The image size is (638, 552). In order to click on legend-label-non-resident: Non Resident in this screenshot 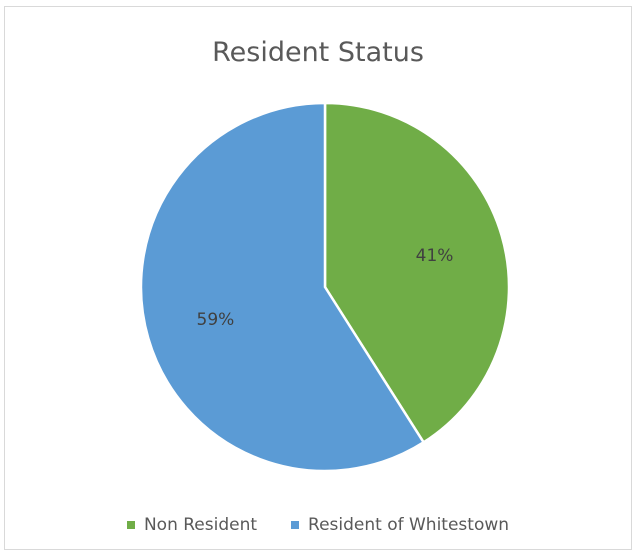, I will do `click(200, 525)`.